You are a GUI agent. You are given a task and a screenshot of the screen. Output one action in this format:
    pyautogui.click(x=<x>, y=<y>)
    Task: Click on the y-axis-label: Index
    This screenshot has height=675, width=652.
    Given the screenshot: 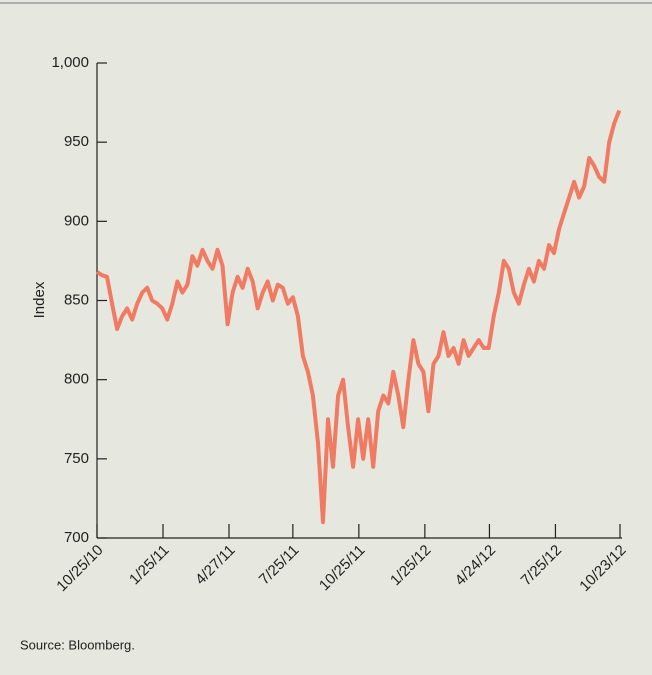 What is the action you would take?
    pyautogui.click(x=39, y=299)
    